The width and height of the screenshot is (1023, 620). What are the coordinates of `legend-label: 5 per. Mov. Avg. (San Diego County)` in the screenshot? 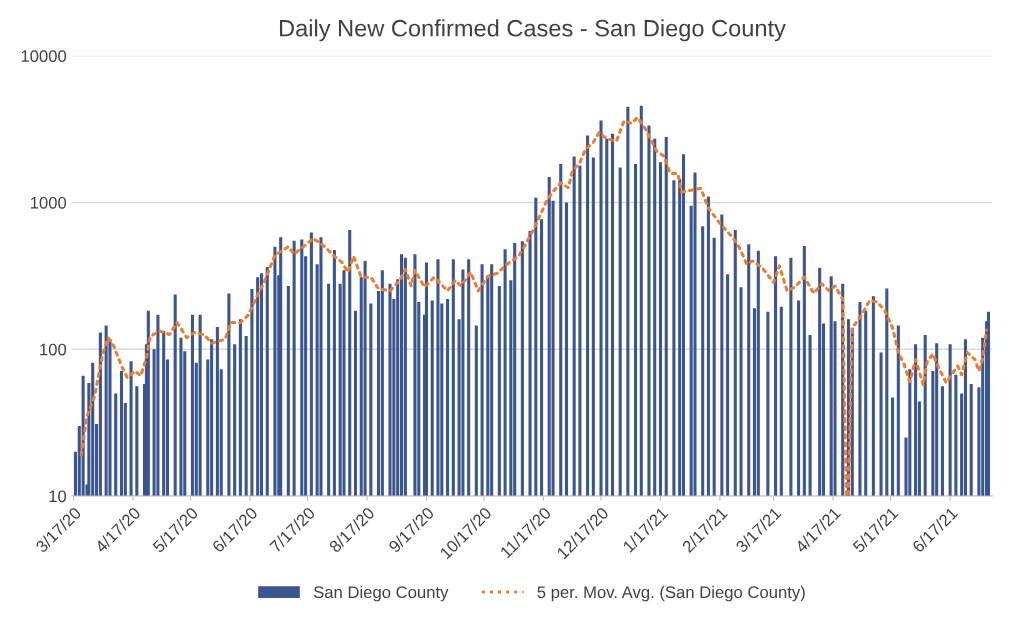 It's located at (671, 593).